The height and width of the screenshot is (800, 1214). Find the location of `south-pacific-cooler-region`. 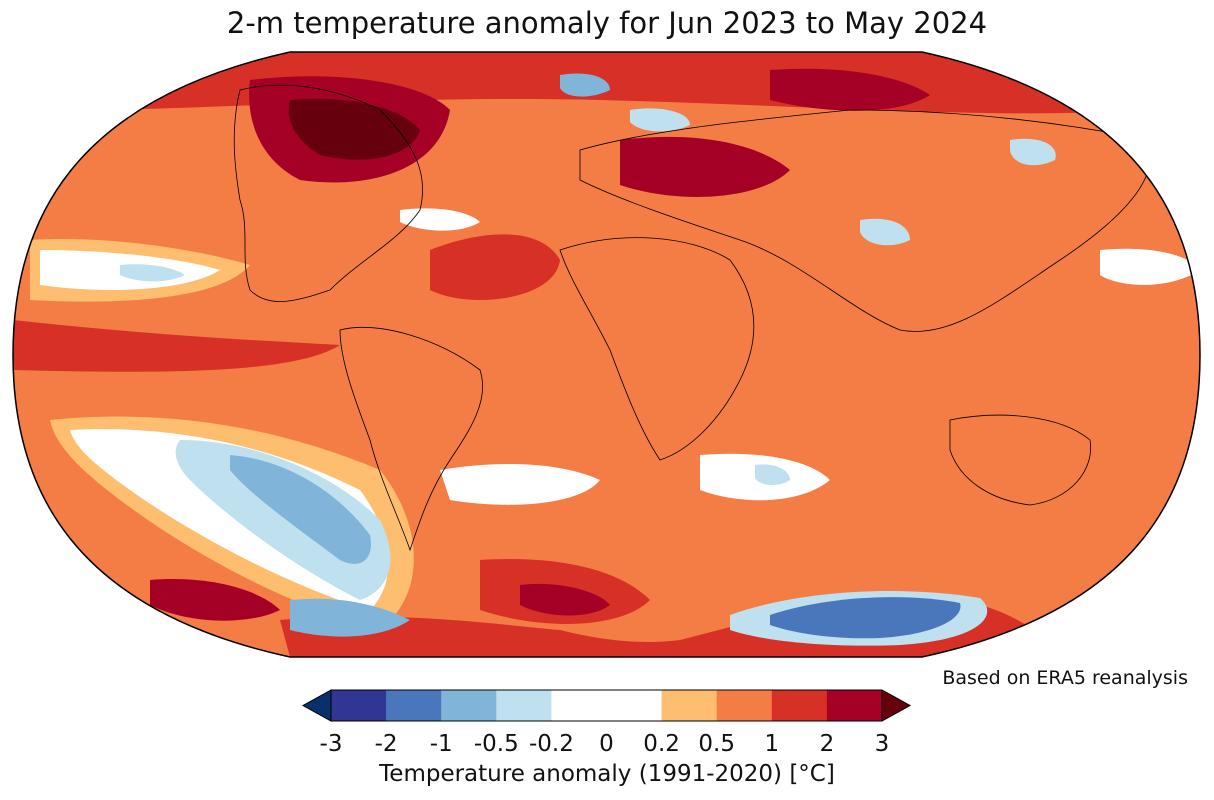

south-pacific-cooler-region is located at coordinates (300, 509).